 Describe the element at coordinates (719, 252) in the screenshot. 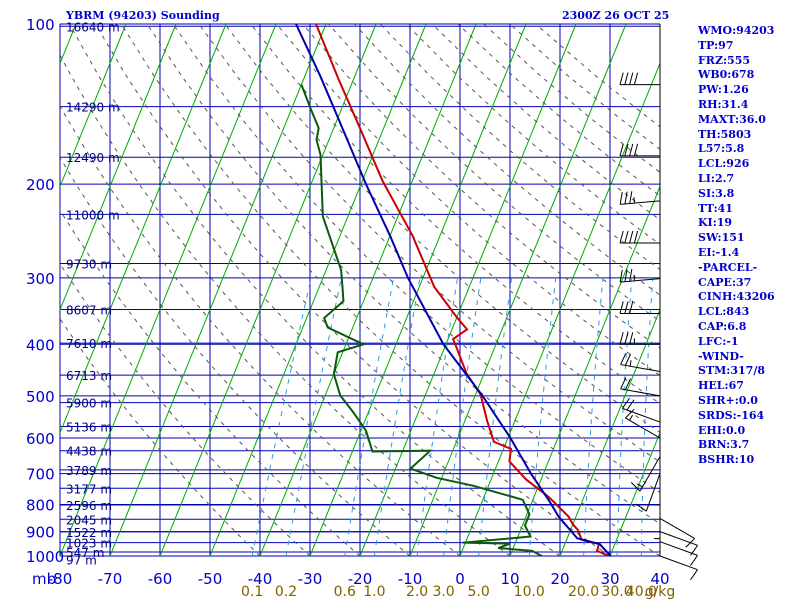

I see `index-item: EI:-1.4` at that location.